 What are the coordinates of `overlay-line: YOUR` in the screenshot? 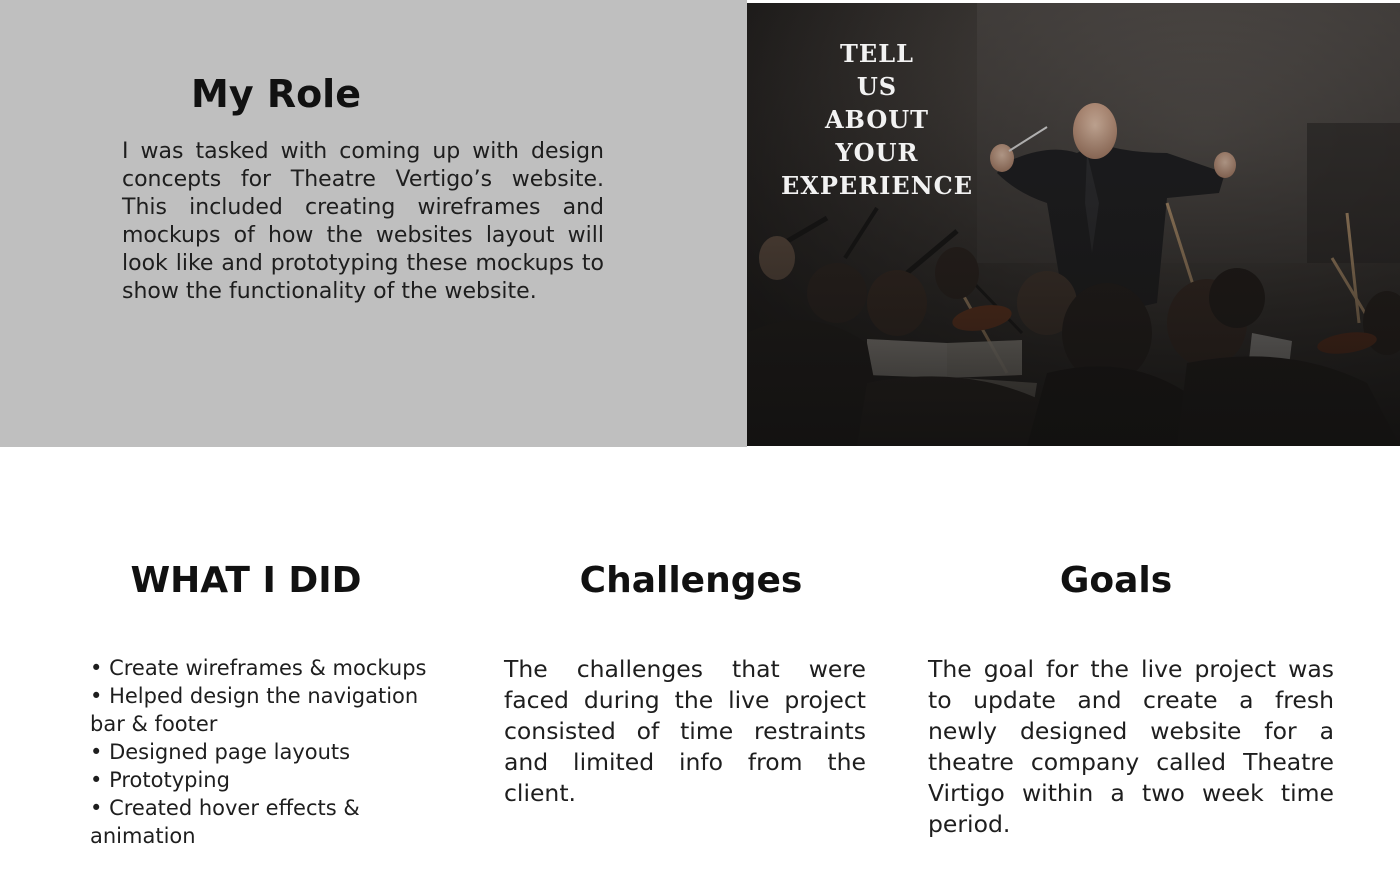 It's located at (877, 152).